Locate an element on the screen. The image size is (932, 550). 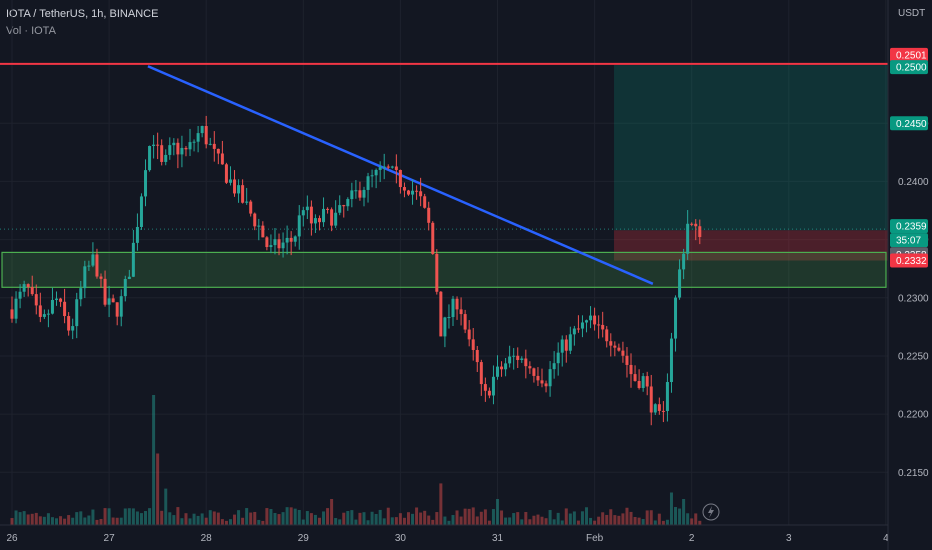
price-tag: 0.2332 is located at coordinates (909, 260).